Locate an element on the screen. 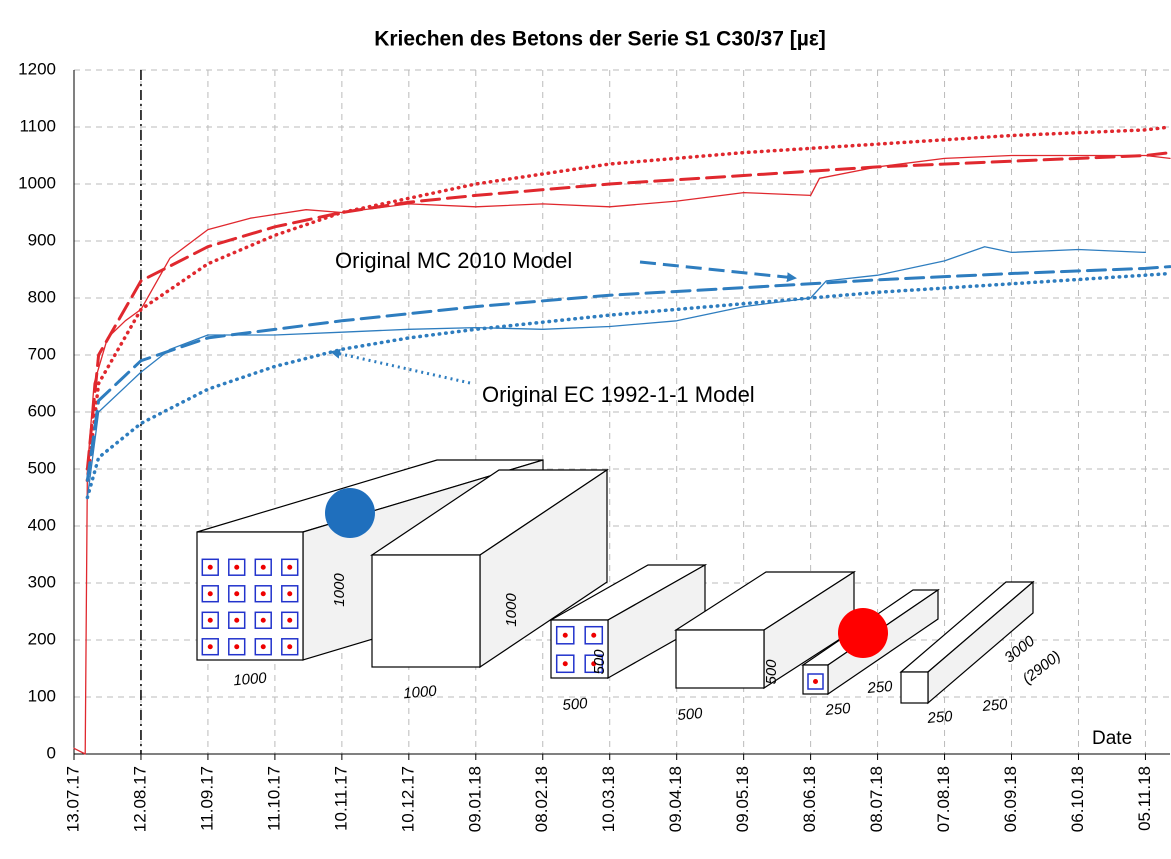 This screenshot has width=1171, height=859. y-tick-label: 800 is located at coordinates (42, 296).